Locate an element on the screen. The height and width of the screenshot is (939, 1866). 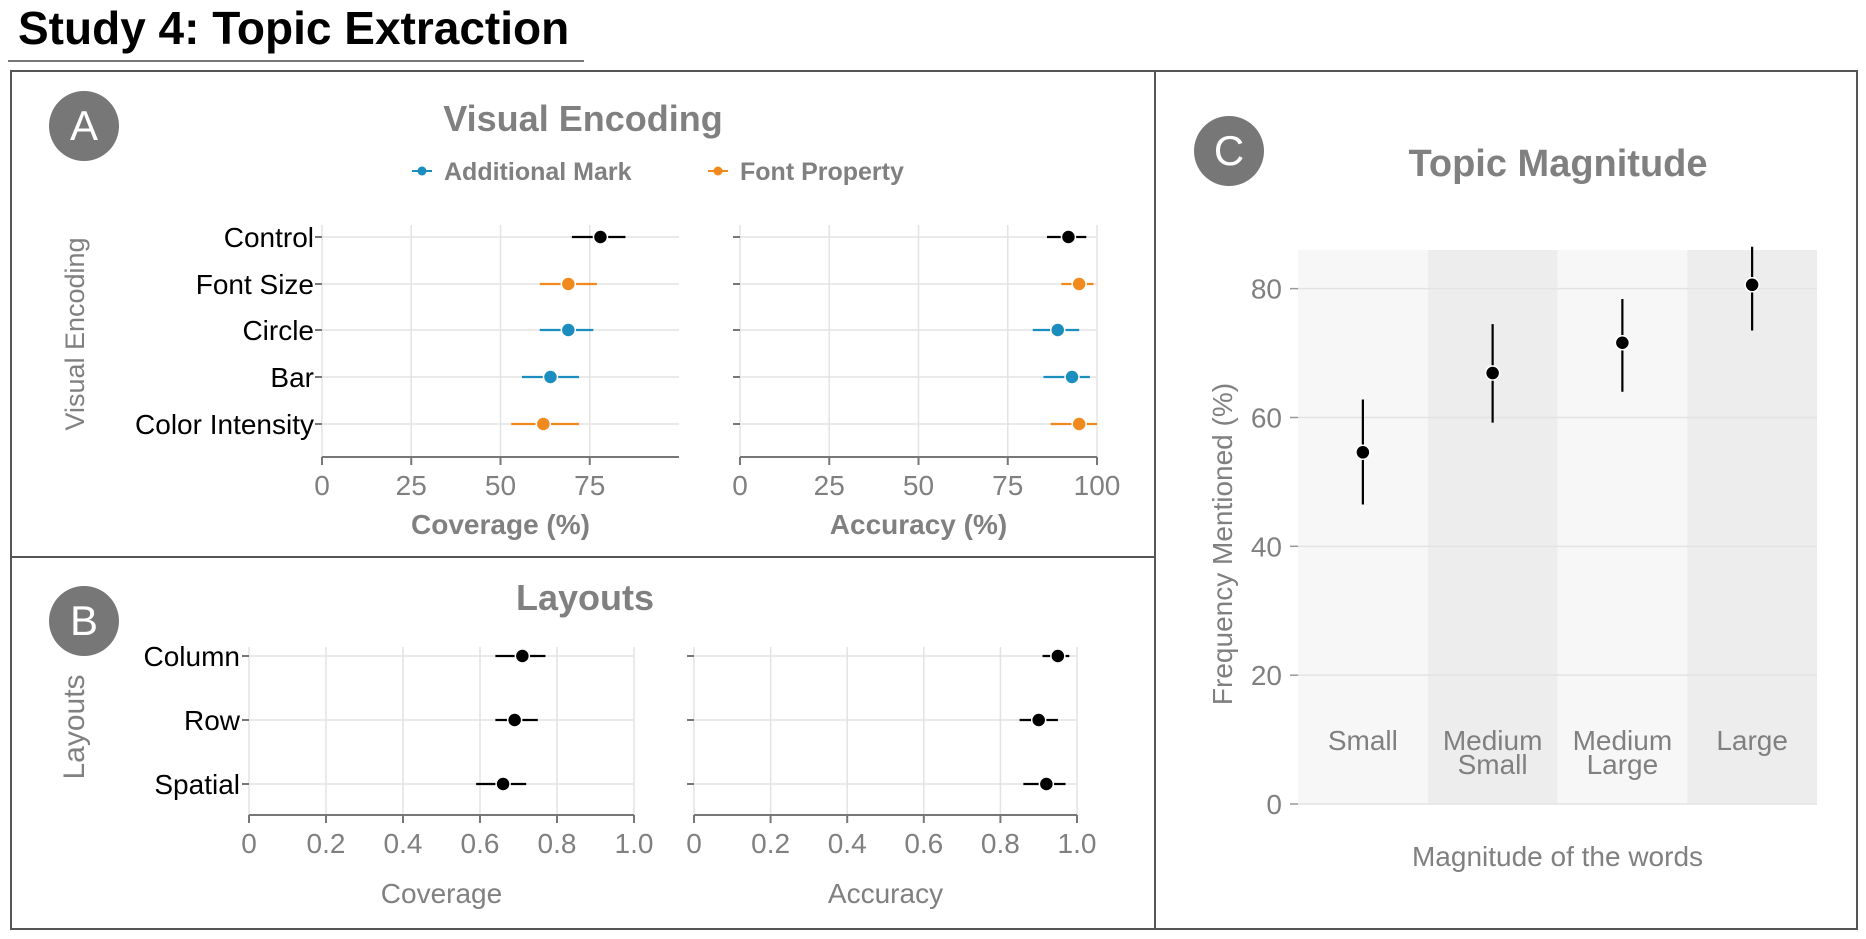
legend-label: Font Property is located at coordinates (822, 172).